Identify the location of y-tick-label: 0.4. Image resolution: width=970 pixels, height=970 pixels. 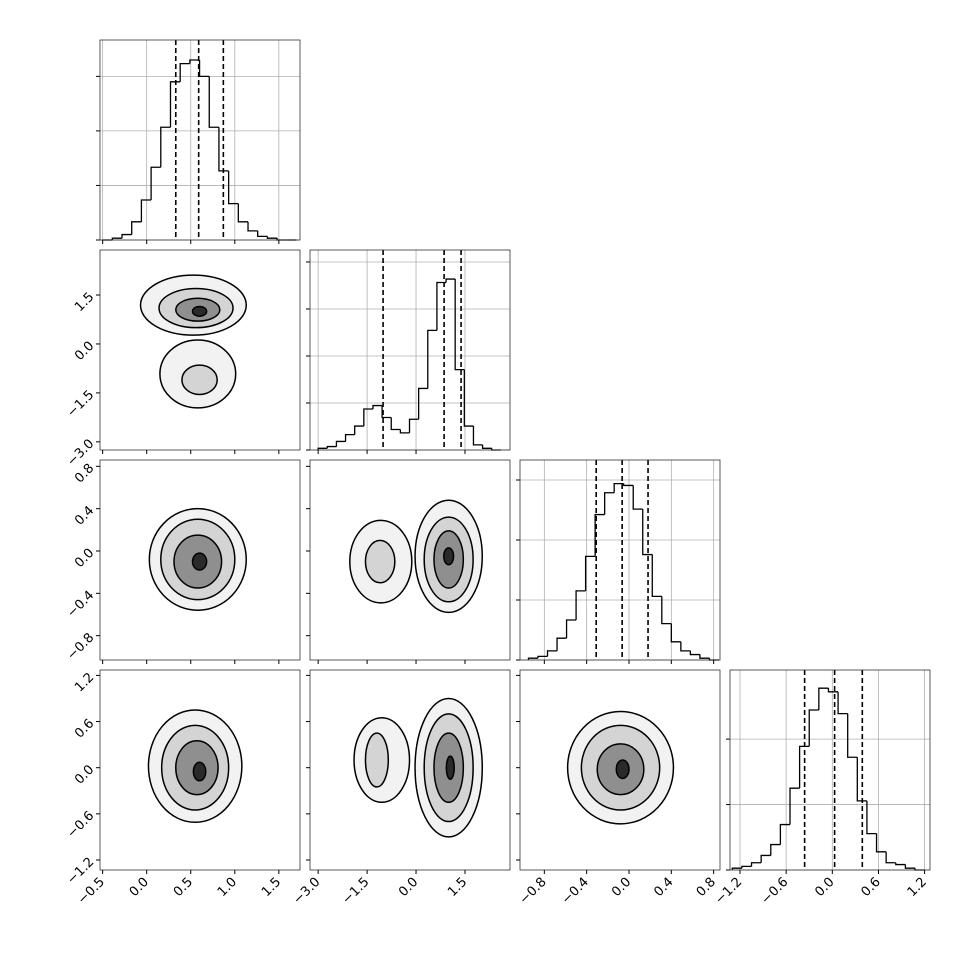
(84, 515).